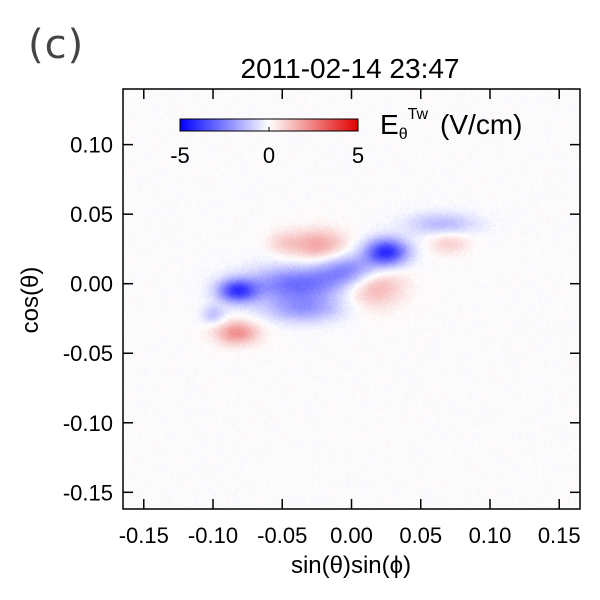 The width and height of the screenshot is (600, 600). What do you see at coordinates (358, 155) in the screenshot?
I see `colorbar-tick-label: 5` at bounding box center [358, 155].